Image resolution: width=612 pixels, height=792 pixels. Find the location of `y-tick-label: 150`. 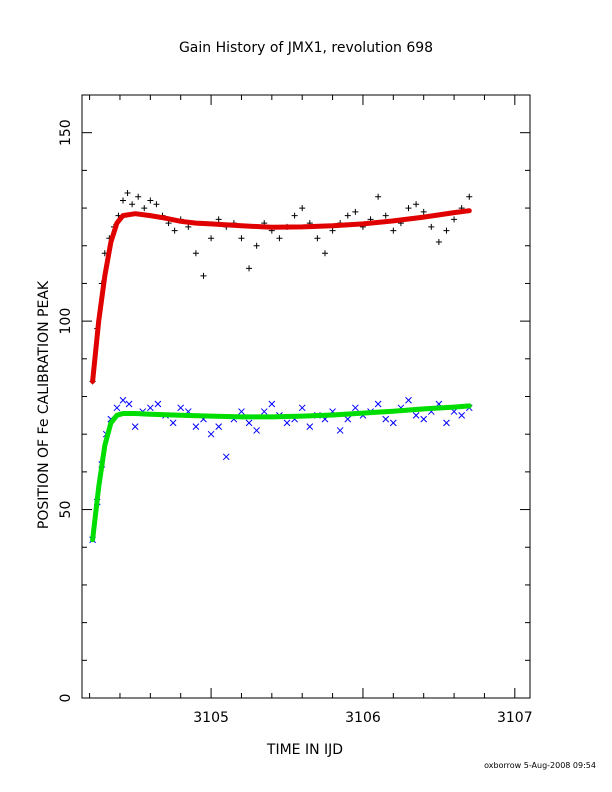

y-tick-label: 150 is located at coordinates (66, 132).